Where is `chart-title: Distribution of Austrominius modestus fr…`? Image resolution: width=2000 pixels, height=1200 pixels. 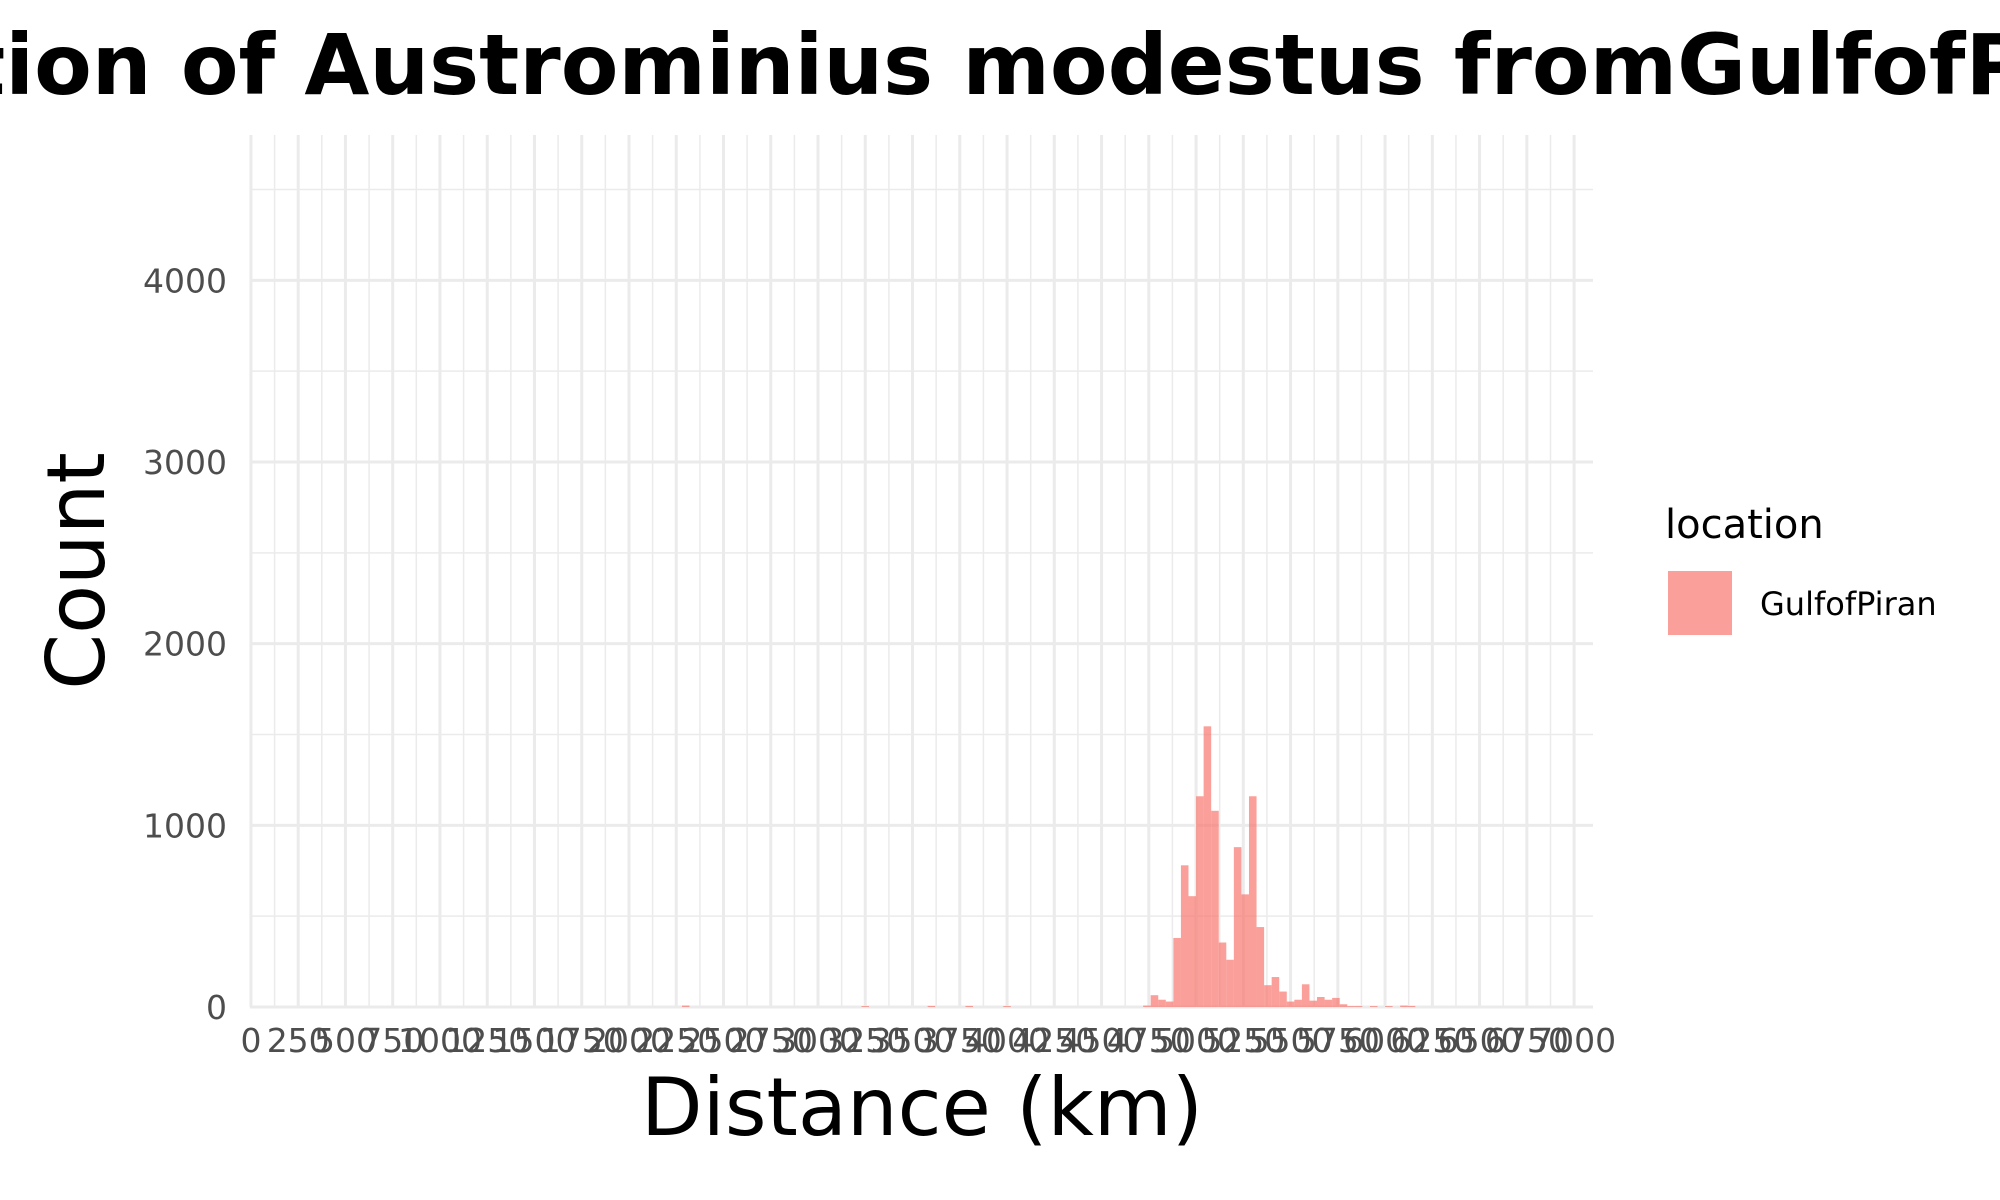 chart-title: Distribution of Austrominius modestus fr… is located at coordinates (1000, 65).